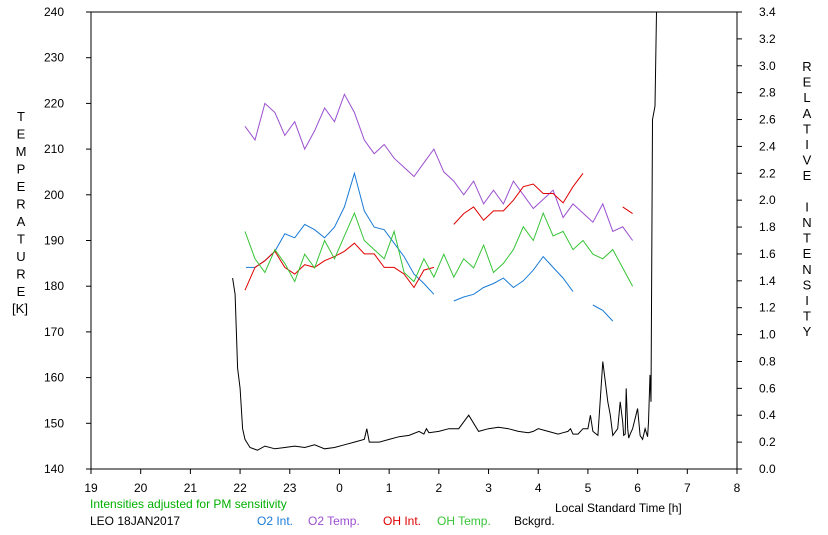  I want to click on legend-item: O2 Temp., so click(334, 521).